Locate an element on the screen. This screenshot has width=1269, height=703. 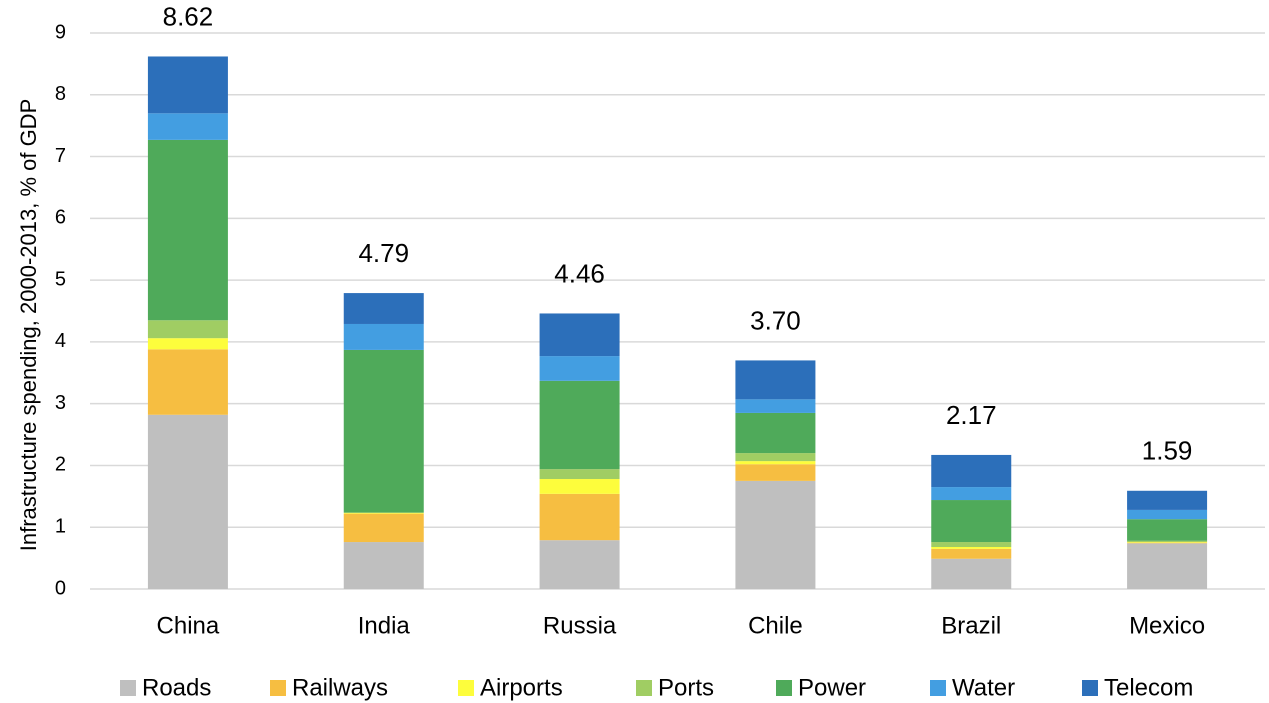
y-tick-label: 9 is located at coordinates (60, 32).